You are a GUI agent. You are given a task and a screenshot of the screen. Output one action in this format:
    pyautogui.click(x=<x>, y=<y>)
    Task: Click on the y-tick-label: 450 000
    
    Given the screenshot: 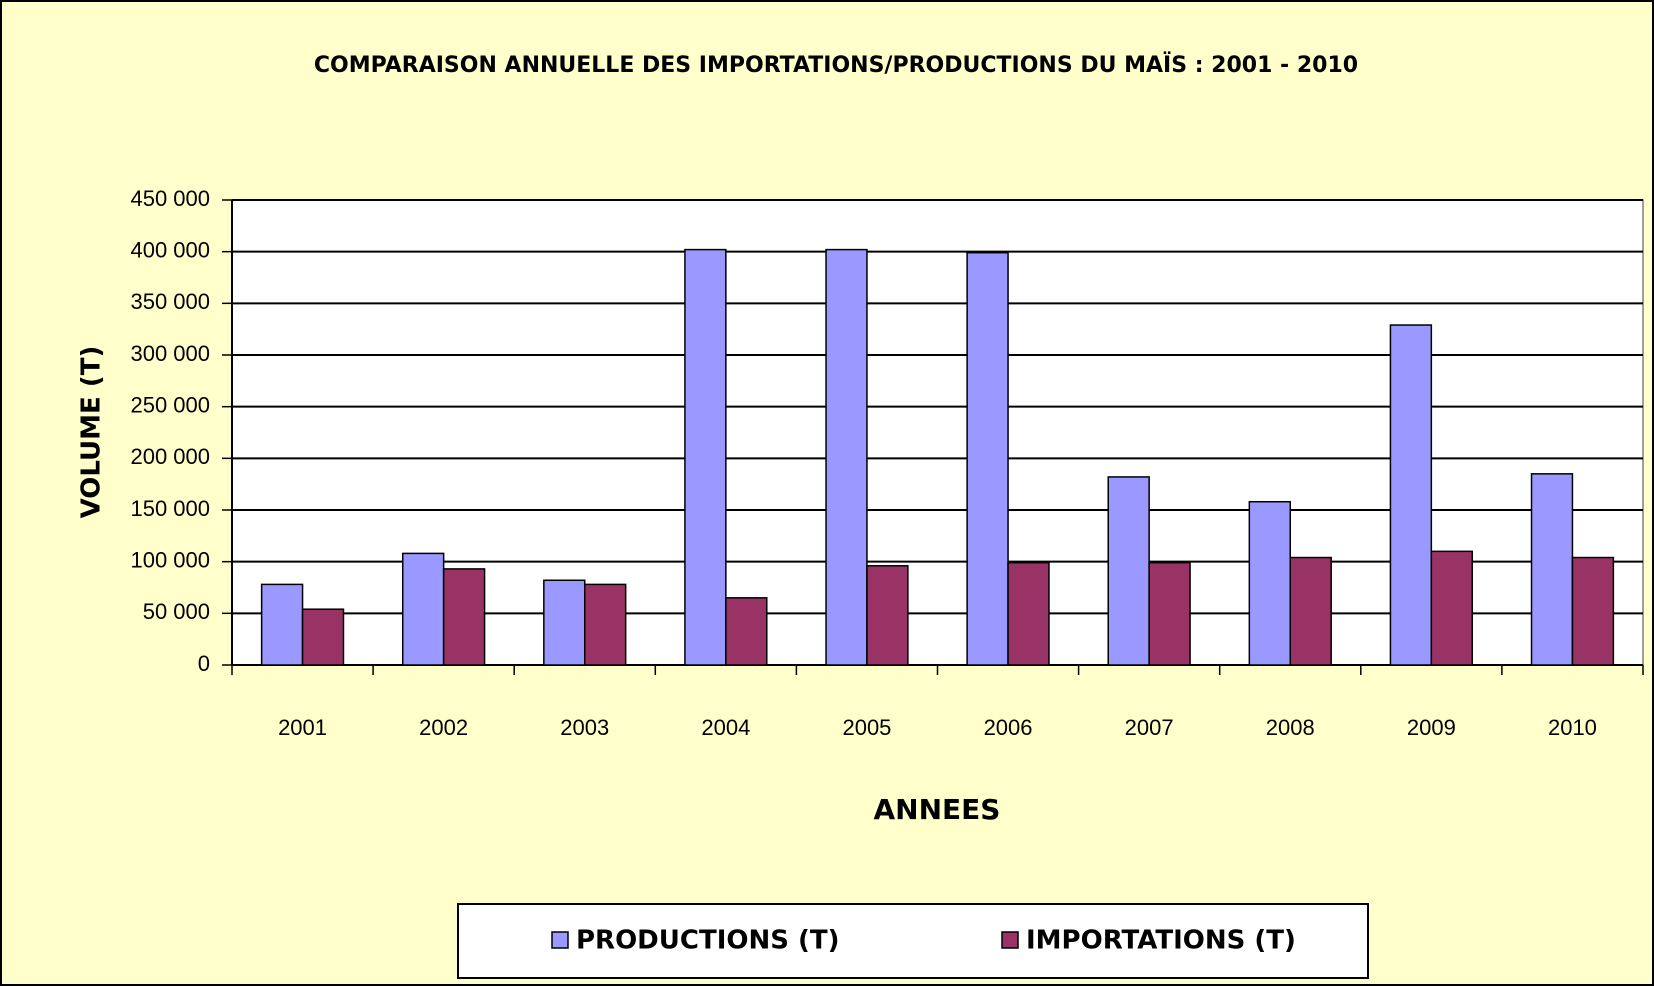 What is the action you would take?
    pyautogui.click(x=170, y=198)
    